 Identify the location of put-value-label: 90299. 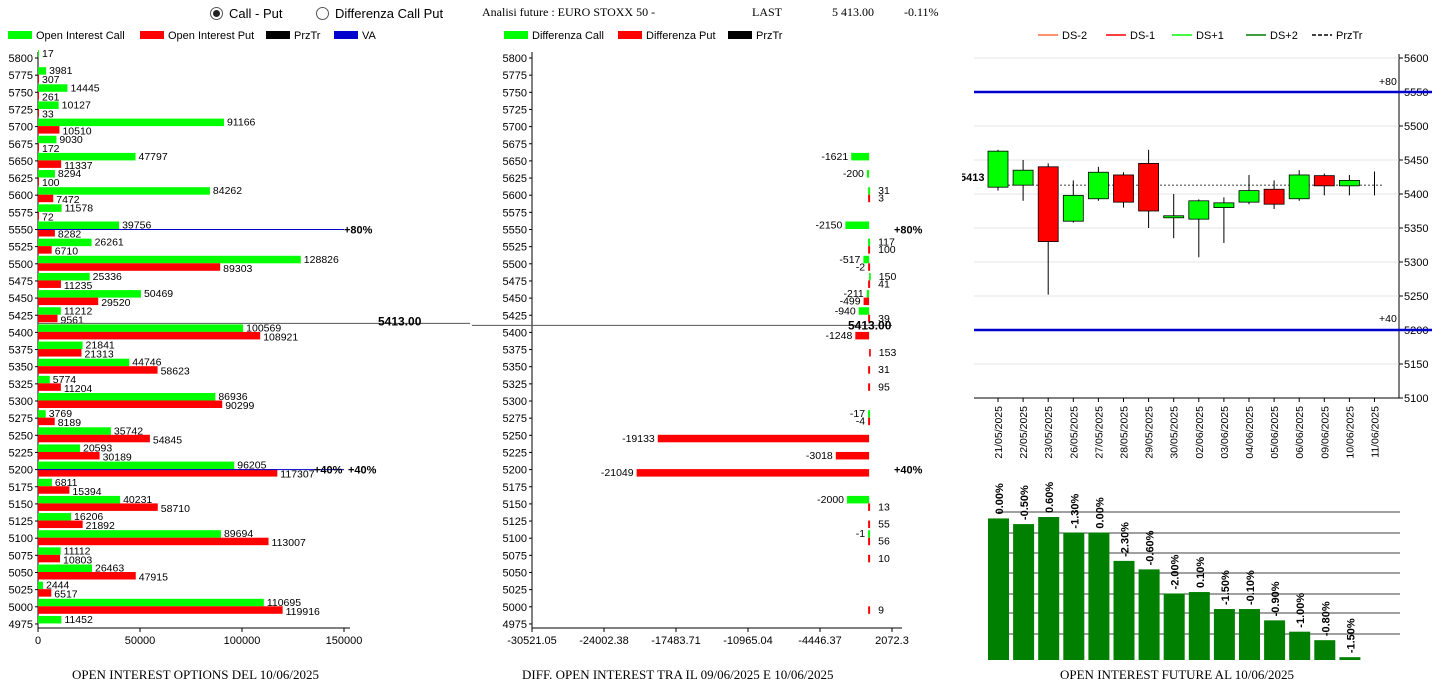
(239, 406).